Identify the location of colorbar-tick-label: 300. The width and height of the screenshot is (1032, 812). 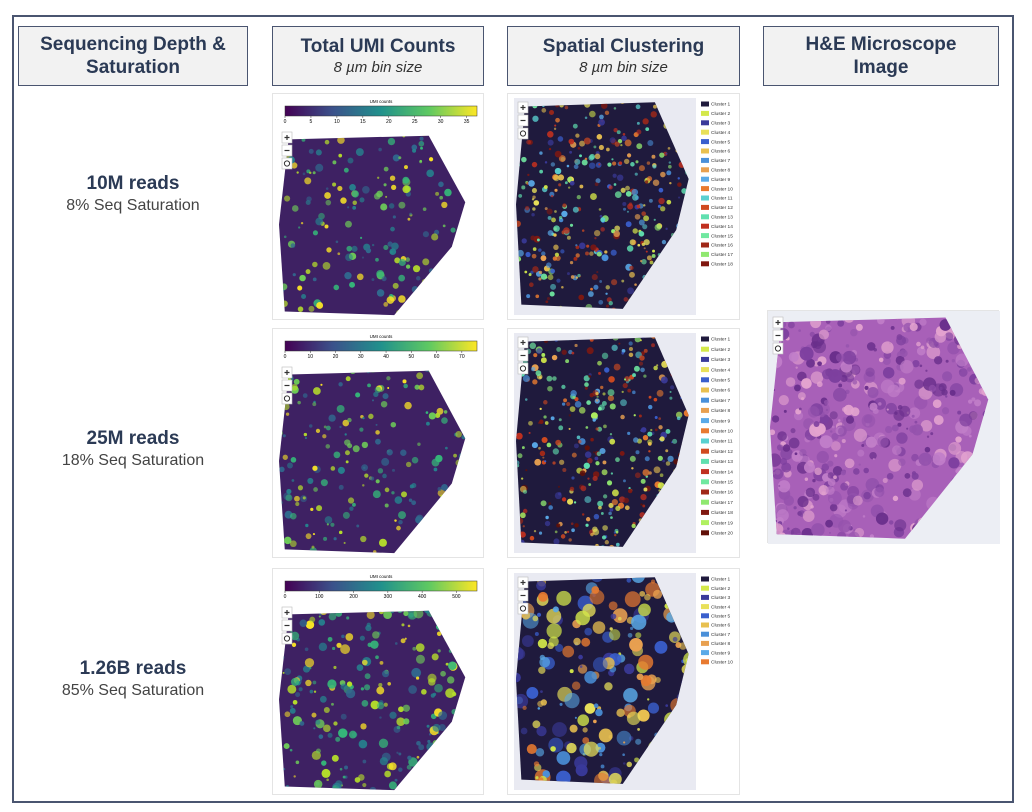
(388, 597).